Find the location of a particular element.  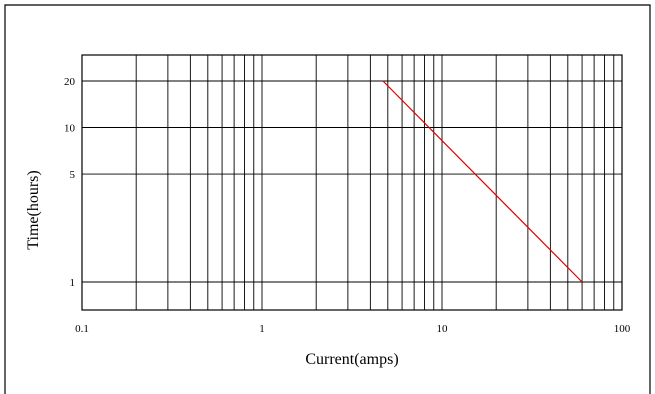

x-tick-label: 100 is located at coordinates (622, 329).